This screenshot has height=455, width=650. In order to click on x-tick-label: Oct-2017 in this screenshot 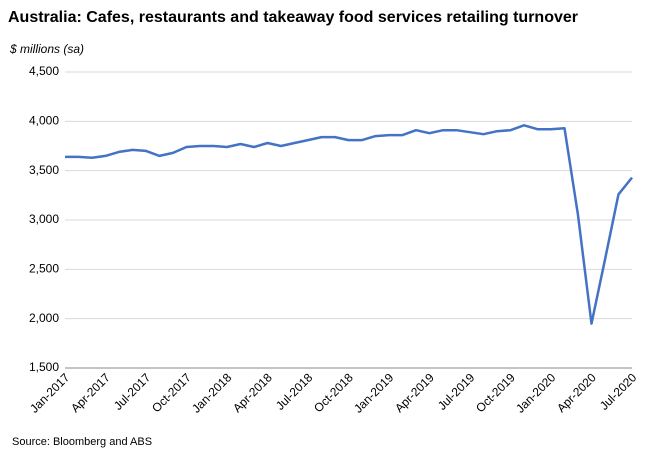, I will do `click(171, 392)`.